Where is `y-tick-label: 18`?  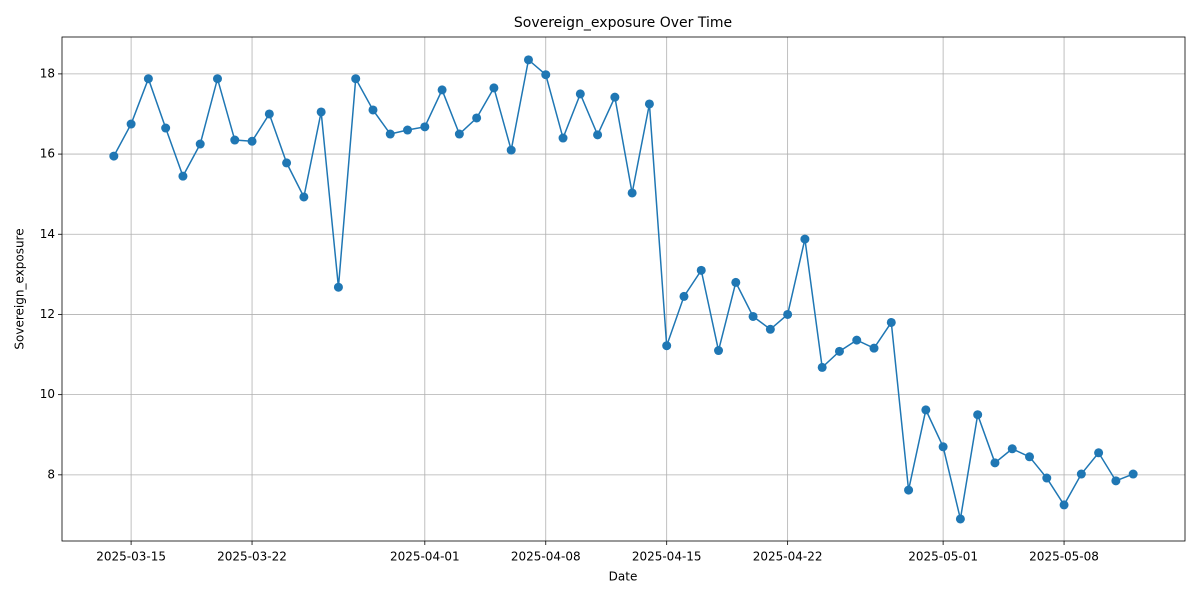 y-tick-label: 18 is located at coordinates (47, 73).